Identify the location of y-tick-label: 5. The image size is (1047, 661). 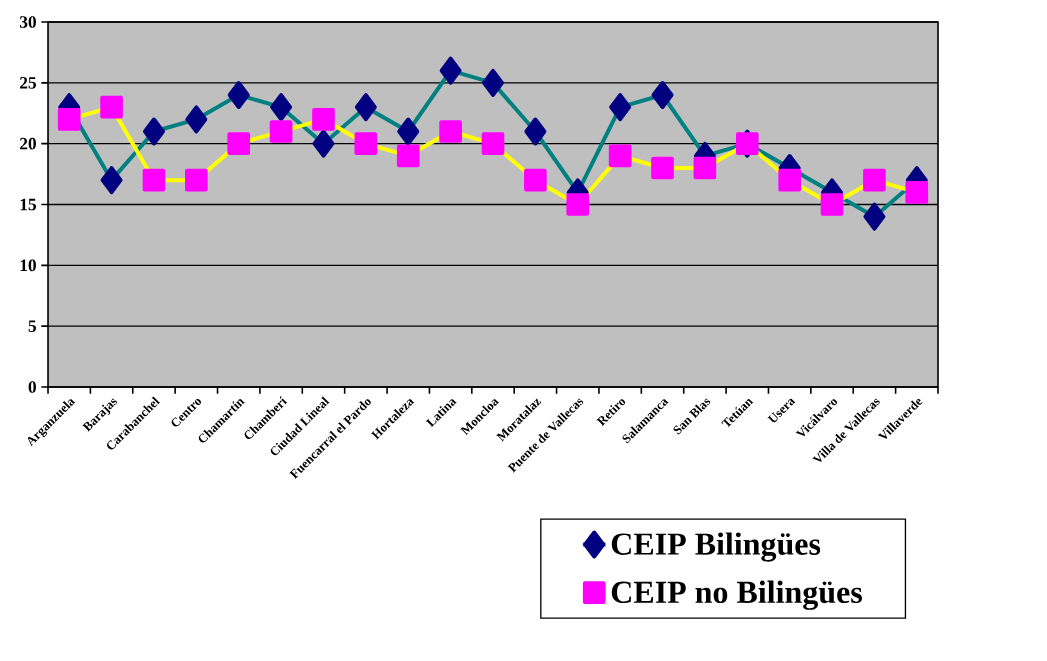
(32, 326).